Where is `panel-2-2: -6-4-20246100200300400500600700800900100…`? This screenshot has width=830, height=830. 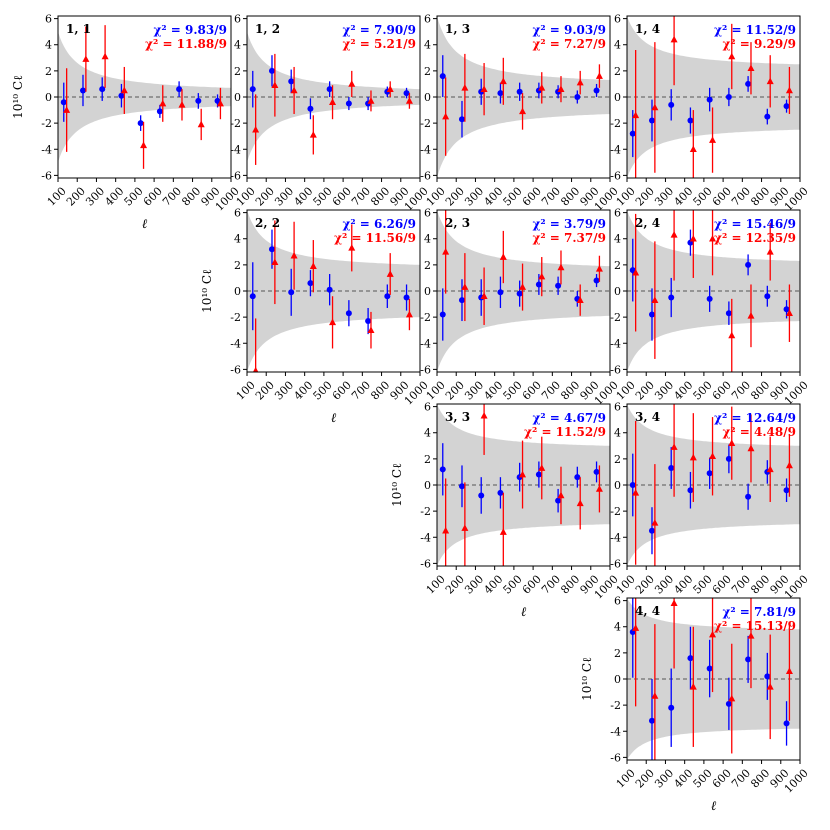
panel-2-2: -6-4-20246100200300400500600700800900100… is located at coordinates (315, 316).